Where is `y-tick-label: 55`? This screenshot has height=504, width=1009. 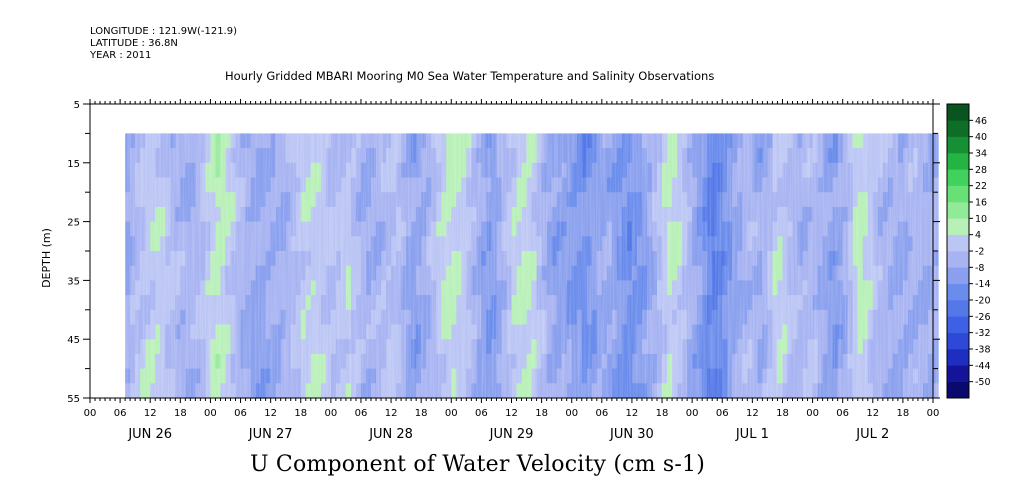
y-tick-label: 55 is located at coordinates (73, 399).